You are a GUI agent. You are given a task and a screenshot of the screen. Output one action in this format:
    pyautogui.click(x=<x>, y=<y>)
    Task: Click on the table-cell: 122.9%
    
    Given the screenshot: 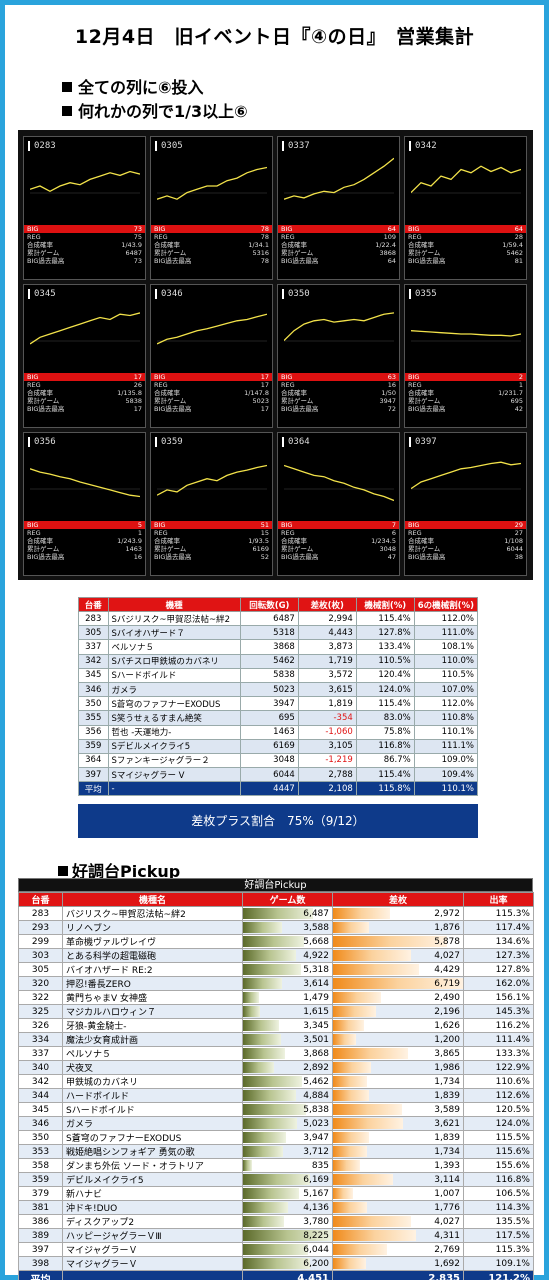 What is the action you would take?
    pyautogui.click(x=498, y=1067)
    